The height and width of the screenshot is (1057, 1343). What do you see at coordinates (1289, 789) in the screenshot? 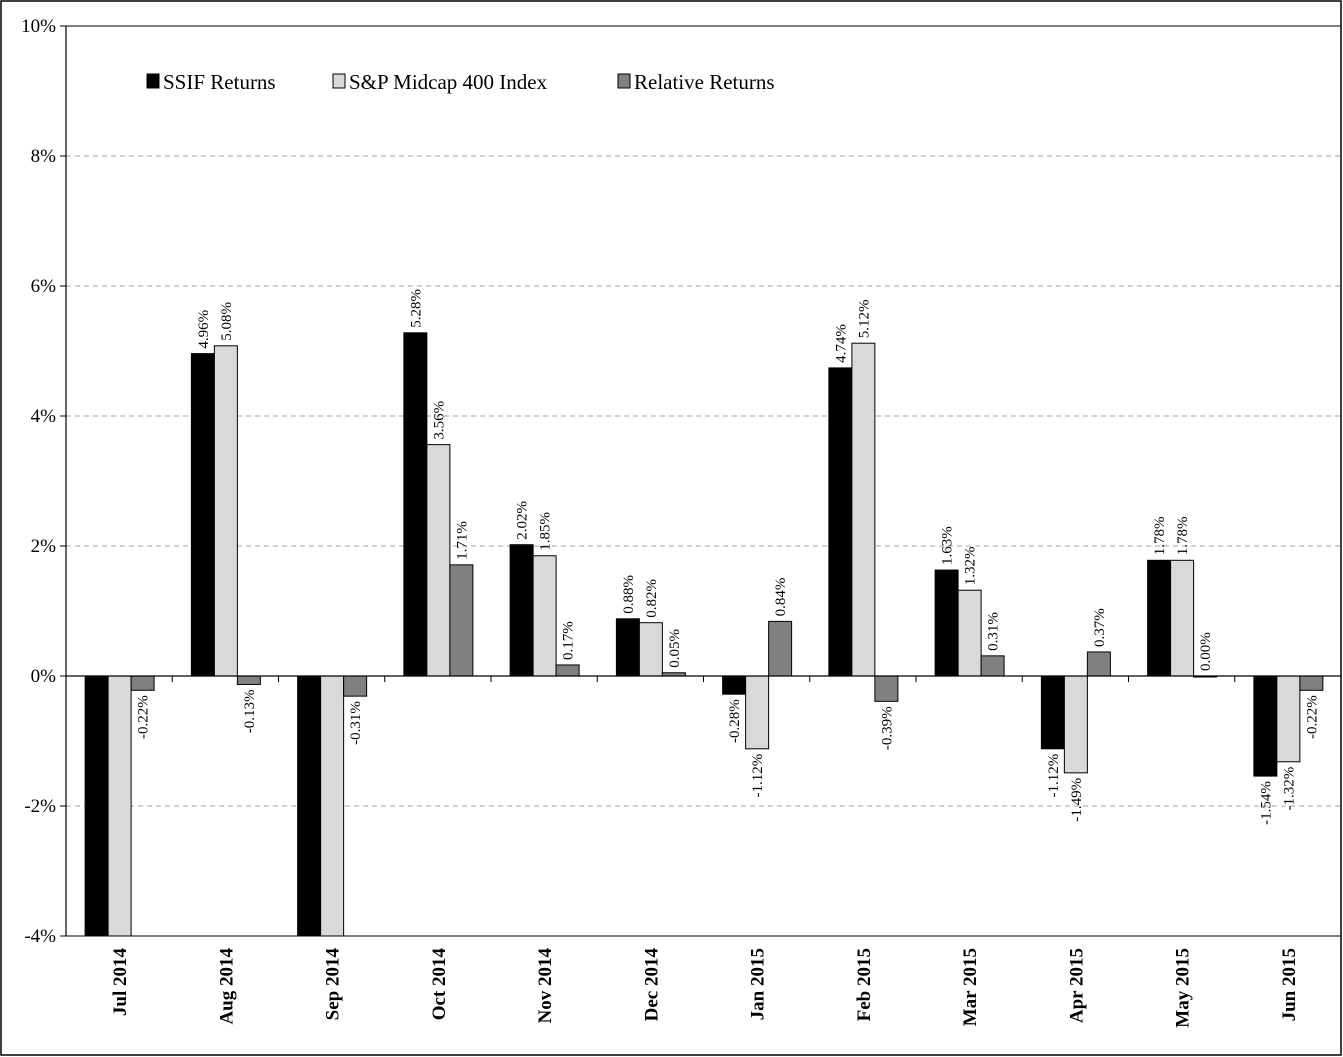
I see `data-label: -1.32%` at bounding box center [1289, 789].